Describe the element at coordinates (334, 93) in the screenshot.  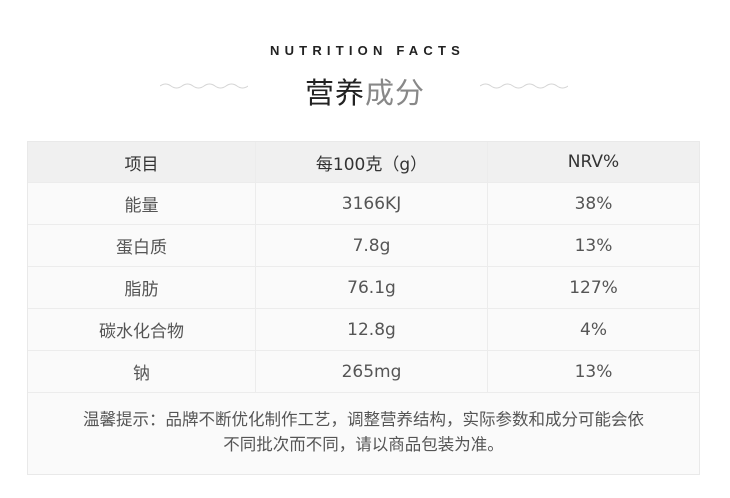
I see `chinese-title-dark: 营养` at that location.